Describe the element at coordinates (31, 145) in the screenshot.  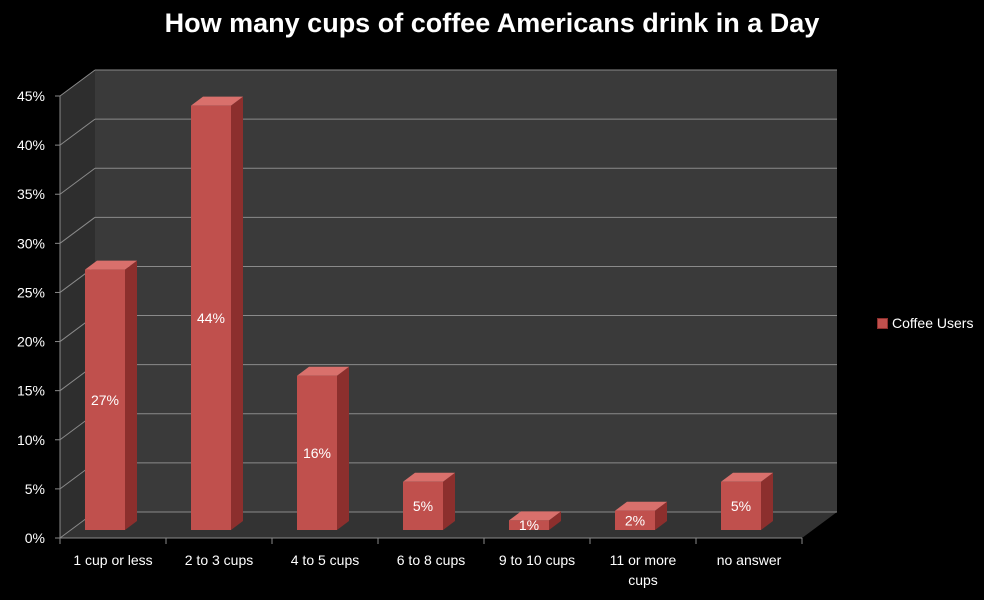
I see `y-tick-label: 40%` at that location.